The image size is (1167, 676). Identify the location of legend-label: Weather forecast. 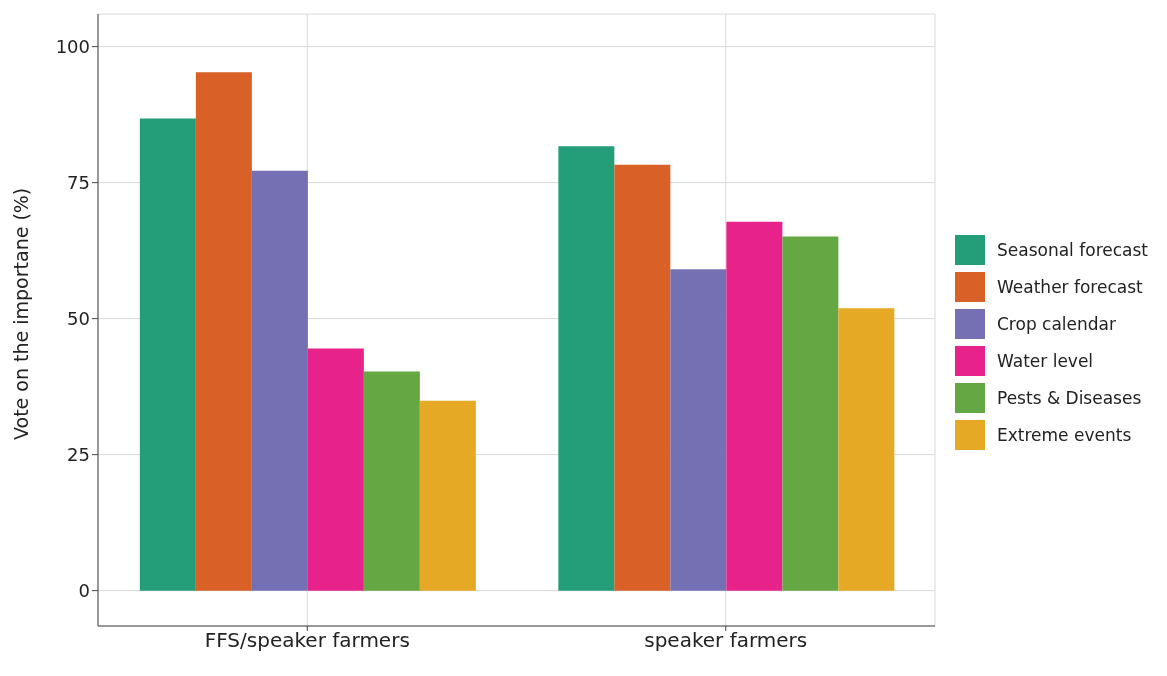
(1070, 286).